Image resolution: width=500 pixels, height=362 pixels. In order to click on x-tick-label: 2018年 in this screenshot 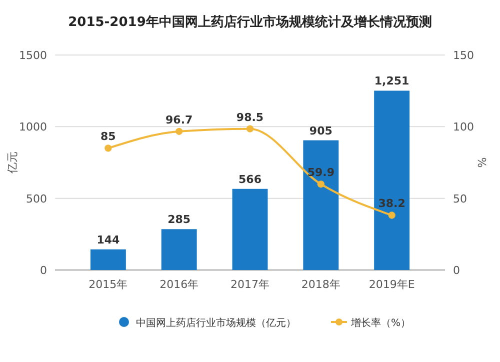, I will do `click(320, 284)`.